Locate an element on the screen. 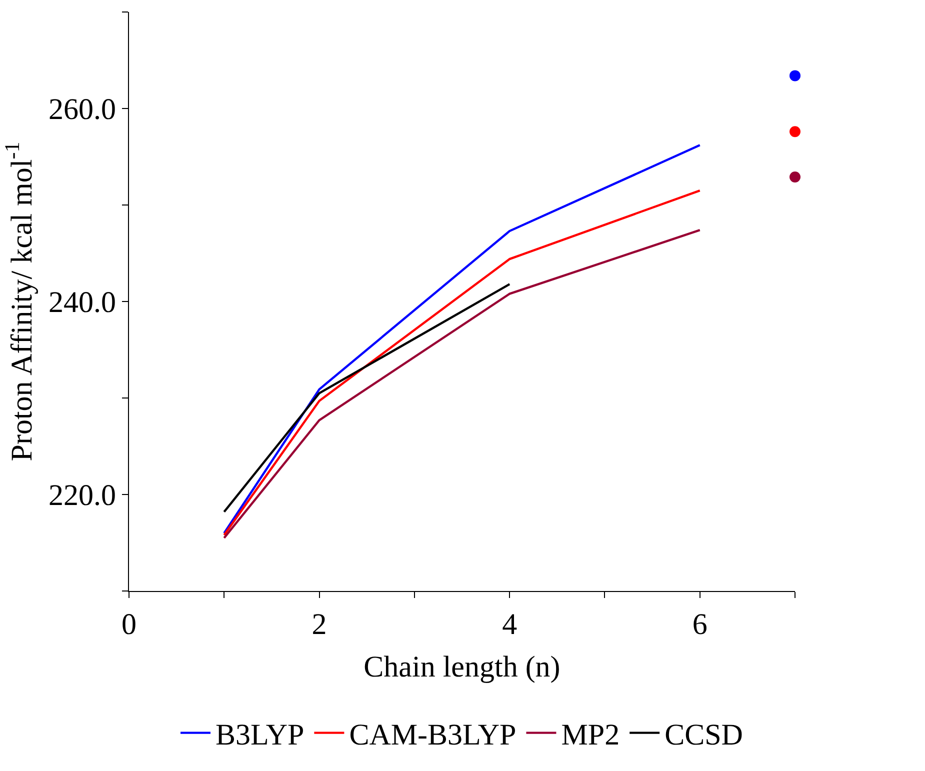 This screenshot has width=925, height=771. legend-label: CAM-B3LYP is located at coordinates (432, 735).